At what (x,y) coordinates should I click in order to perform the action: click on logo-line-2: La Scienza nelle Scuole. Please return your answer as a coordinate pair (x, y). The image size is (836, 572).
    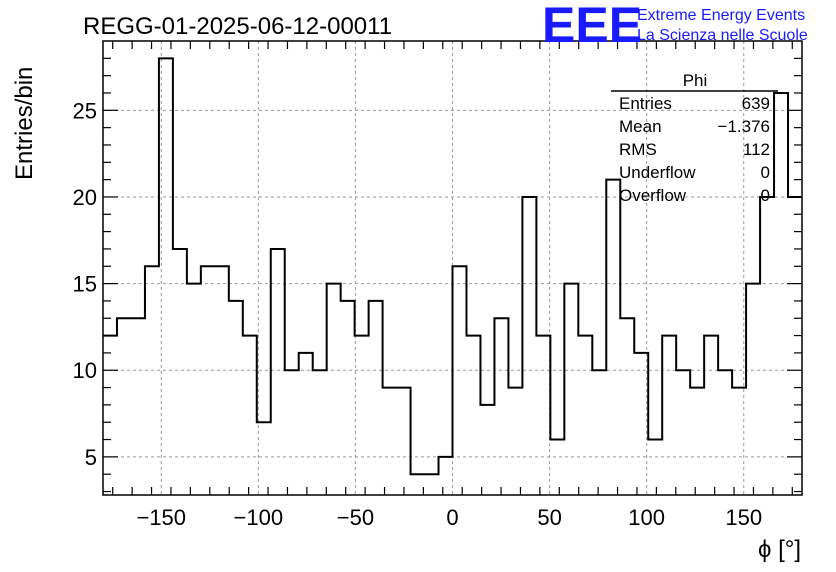
    Looking at the image, I should click on (722, 35).